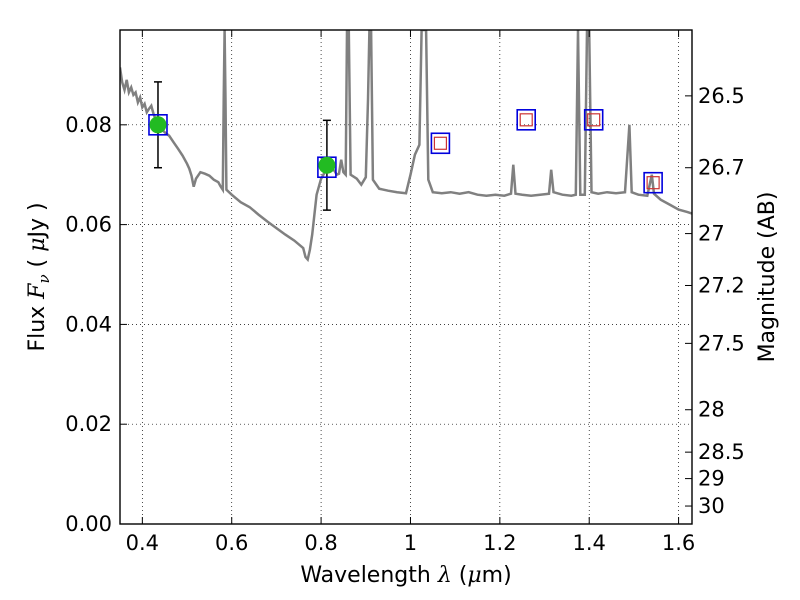 This screenshot has width=800, height=600. Describe the element at coordinates (39, 276) in the screenshot. I see `y-axis-label-left: Flux Fν ( μJy )` at that location.